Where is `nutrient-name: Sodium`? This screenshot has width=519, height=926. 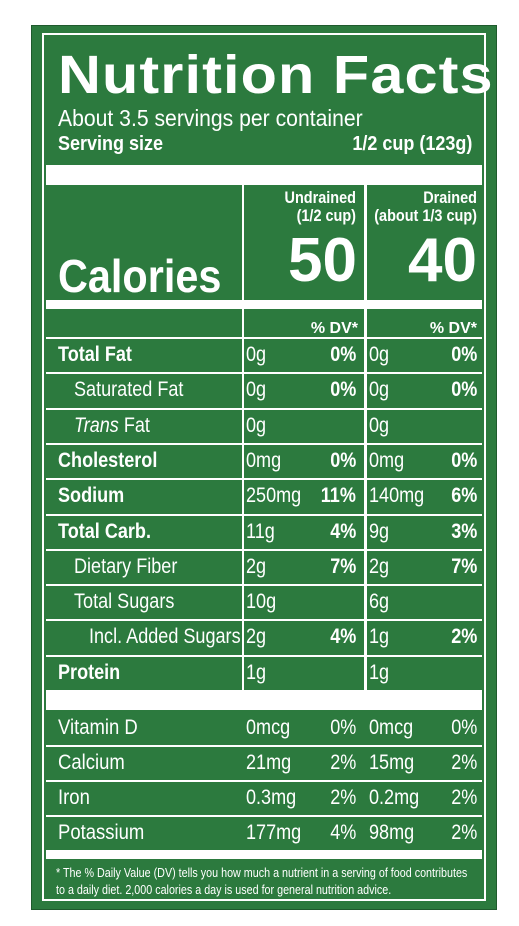 nutrient-name: Sodium is located at coordinates (91, 496).